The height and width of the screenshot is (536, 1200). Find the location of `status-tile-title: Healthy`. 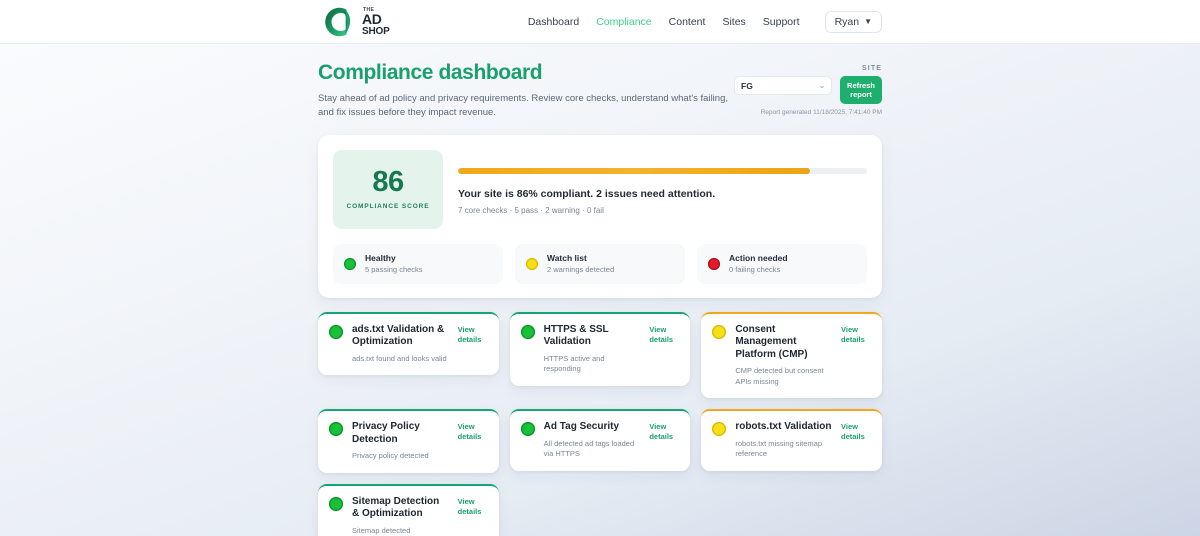

status-tile-title: Healthy is located at coordinates (380, 257).